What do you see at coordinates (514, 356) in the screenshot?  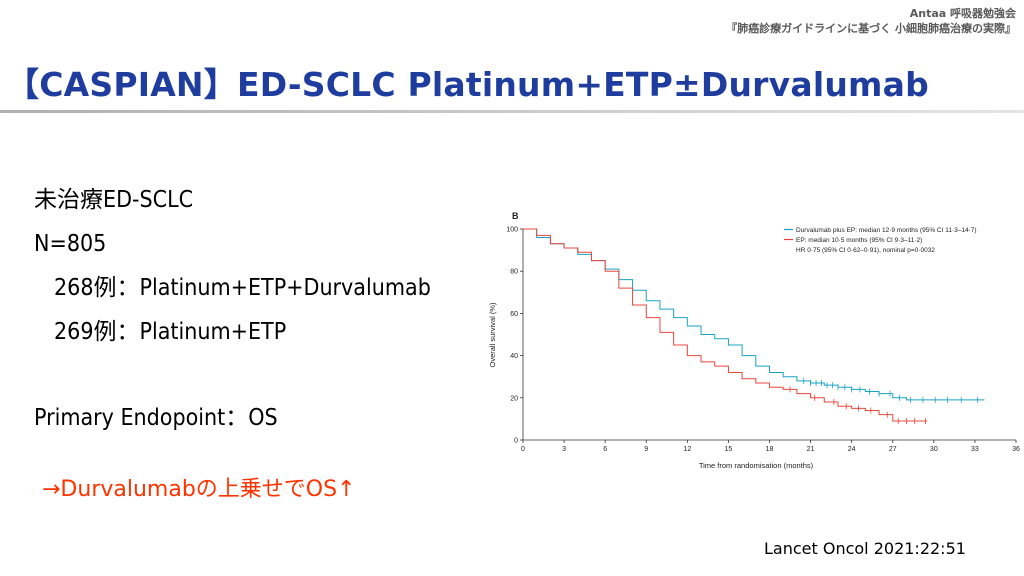 I see `y-tick-label: 40` at bounding box center [514, 356].